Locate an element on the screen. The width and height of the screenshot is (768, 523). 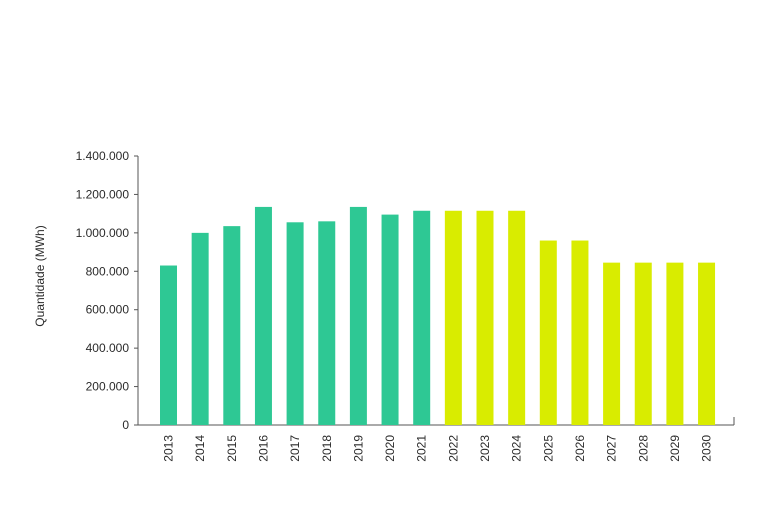
y-tick-label: 1.000.000 is located at coordinates (103, 233).